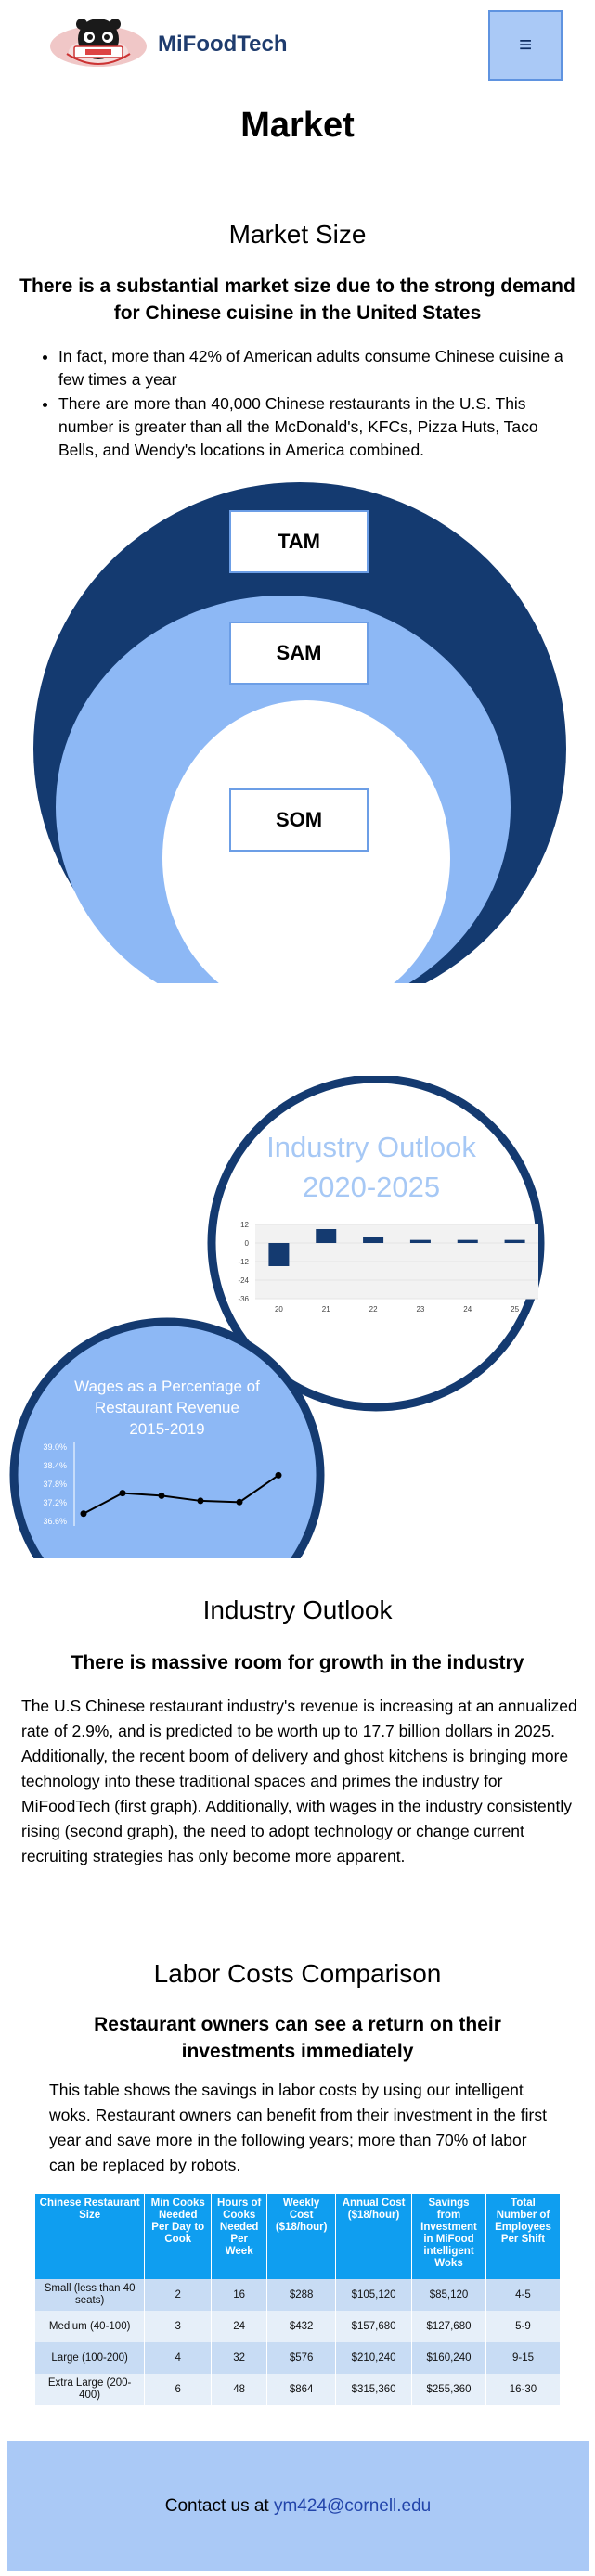  What do you see at coordinates (523, 2389) in the screenshot?
I see `table-cell: 16-30` at bounding box center [523, 2389].